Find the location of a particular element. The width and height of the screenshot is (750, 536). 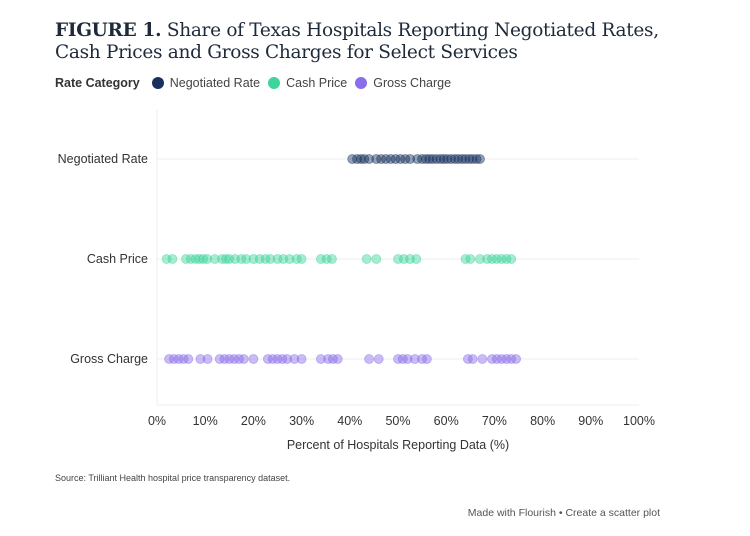

x-tick-label: 40% is located at coordinates (349, 421).